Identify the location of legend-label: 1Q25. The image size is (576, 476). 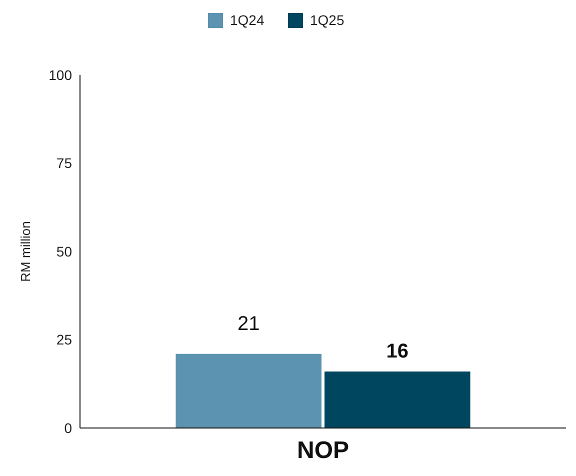
(327, 20).